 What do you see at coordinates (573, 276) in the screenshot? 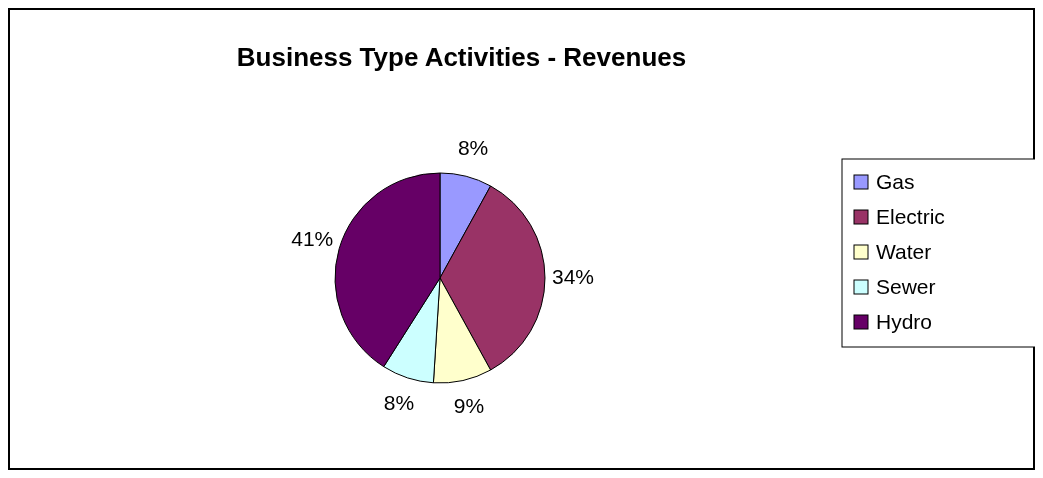
I see `data-label: 34%` at bounding box center [573, 276].